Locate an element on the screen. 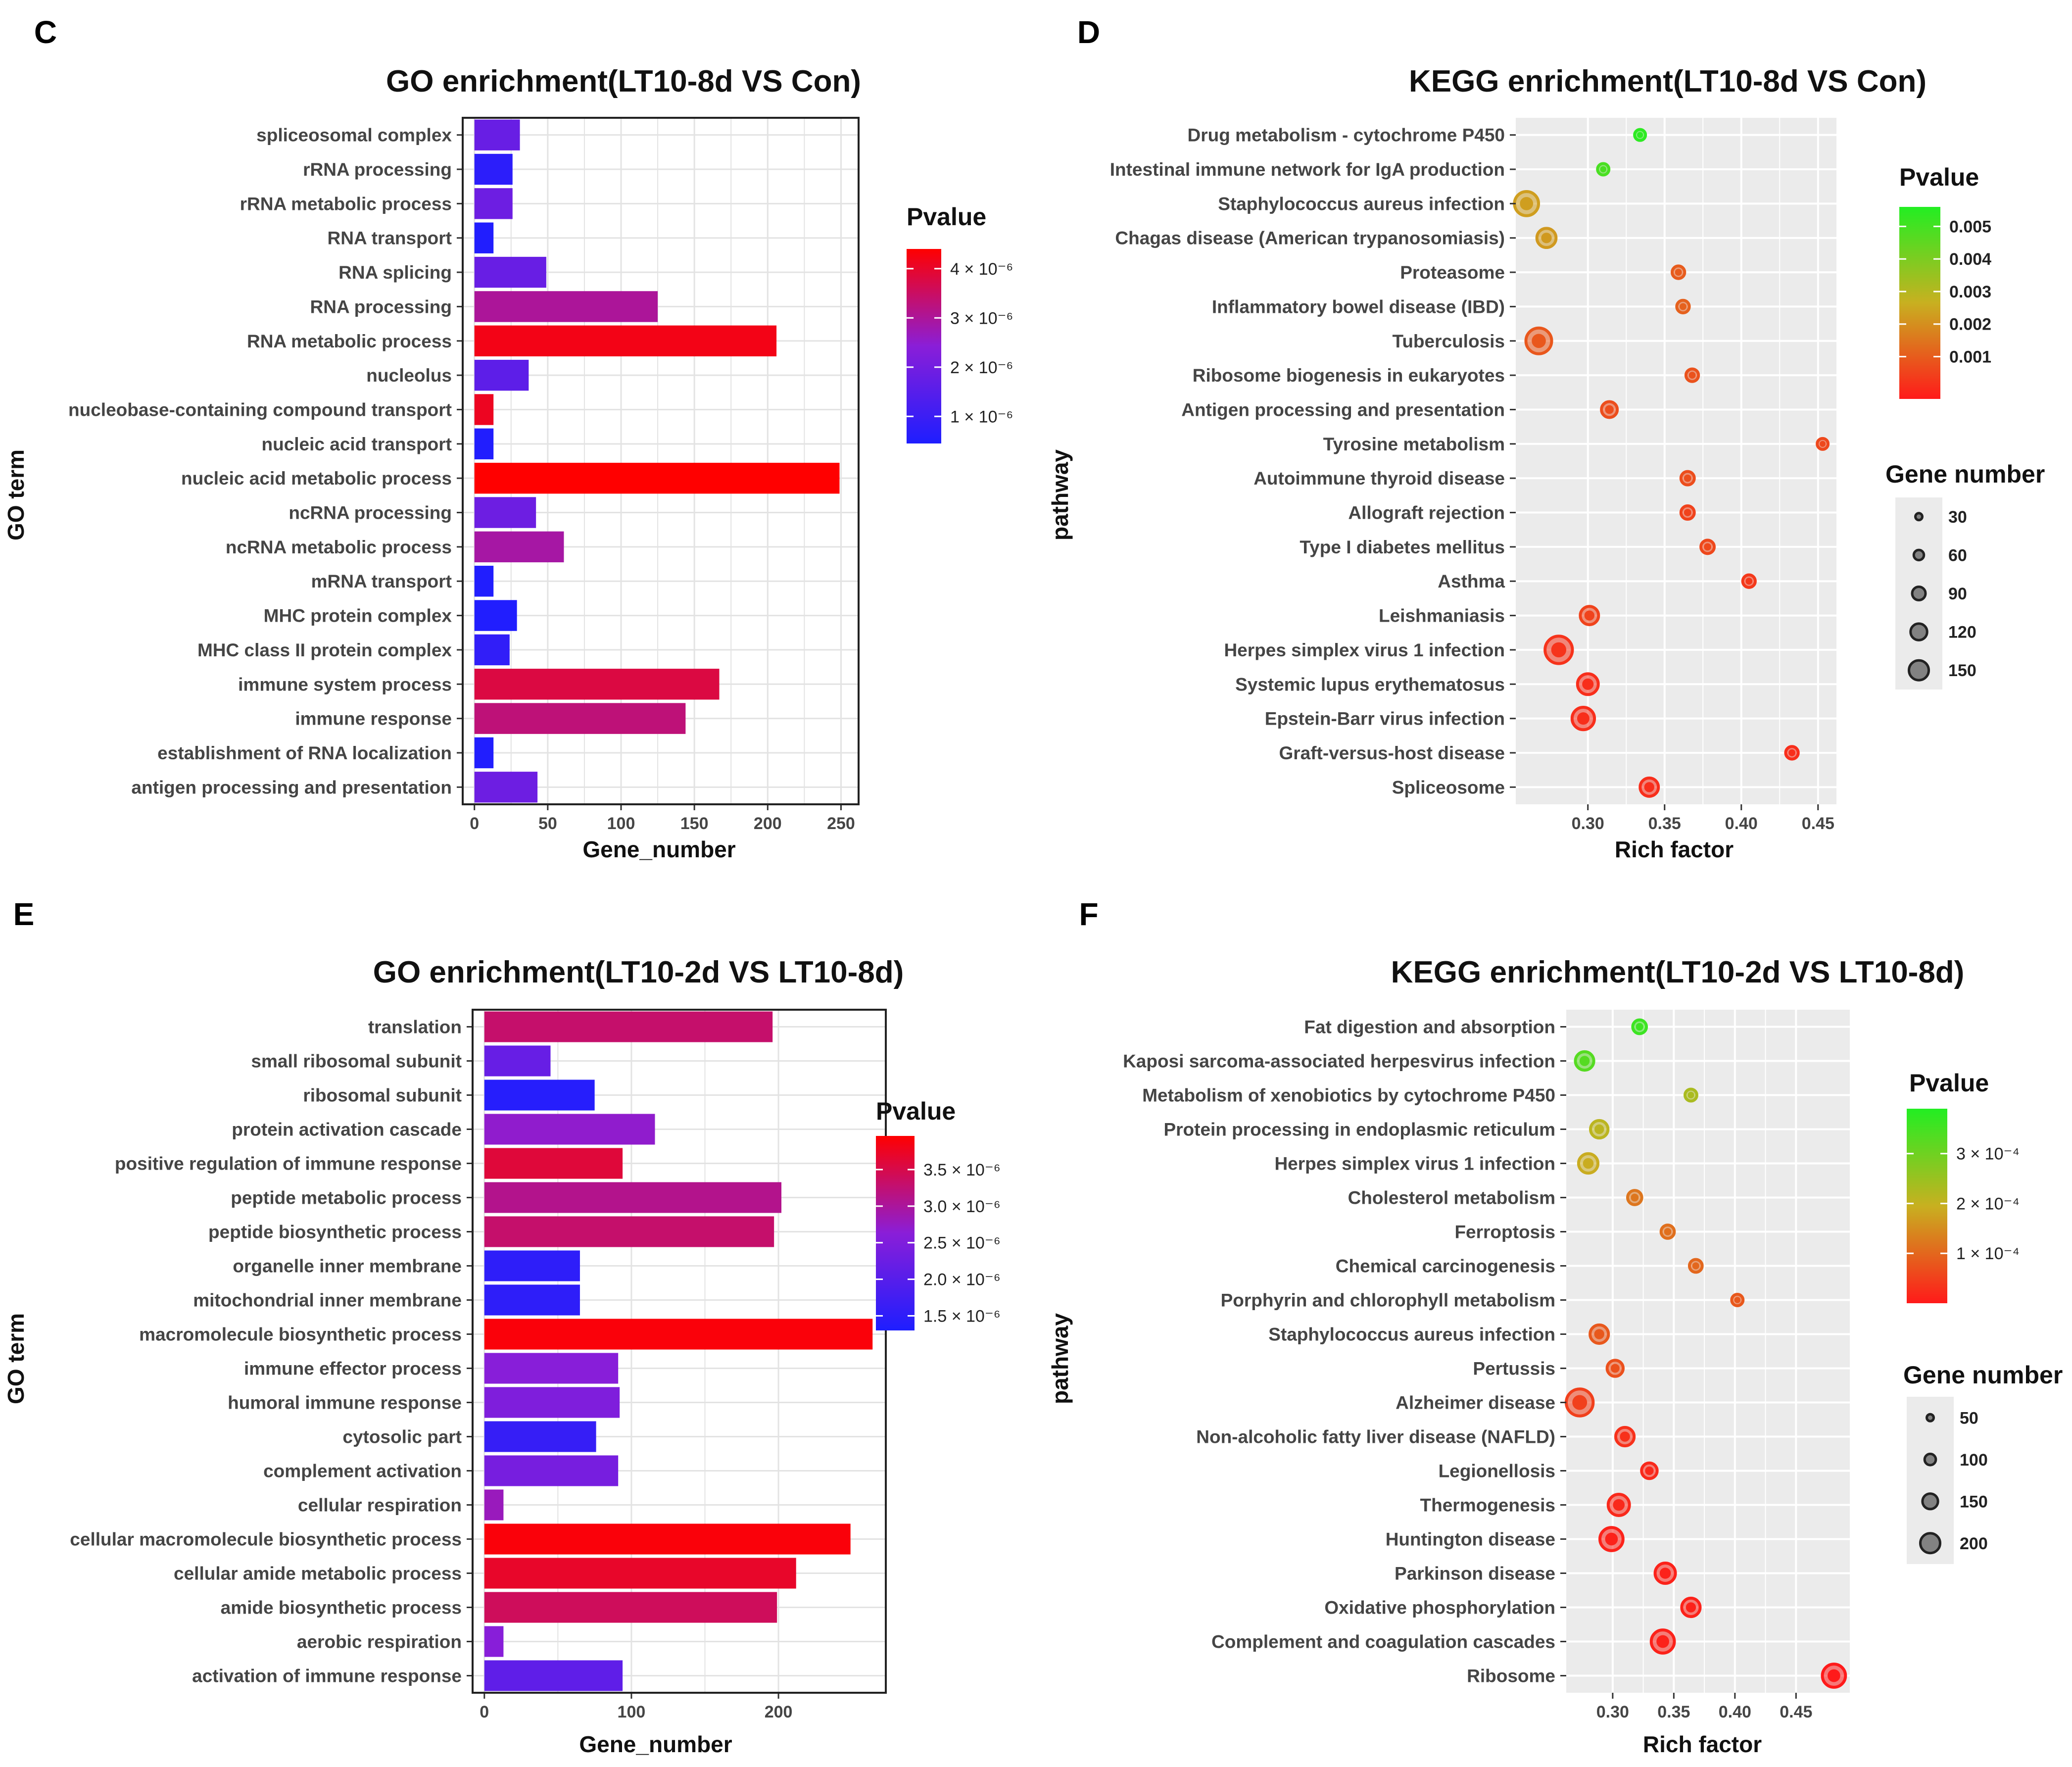 The image size is (2072, 1767). colorbar-tick-label: 0.001 is located at coordinates (1970, 358).